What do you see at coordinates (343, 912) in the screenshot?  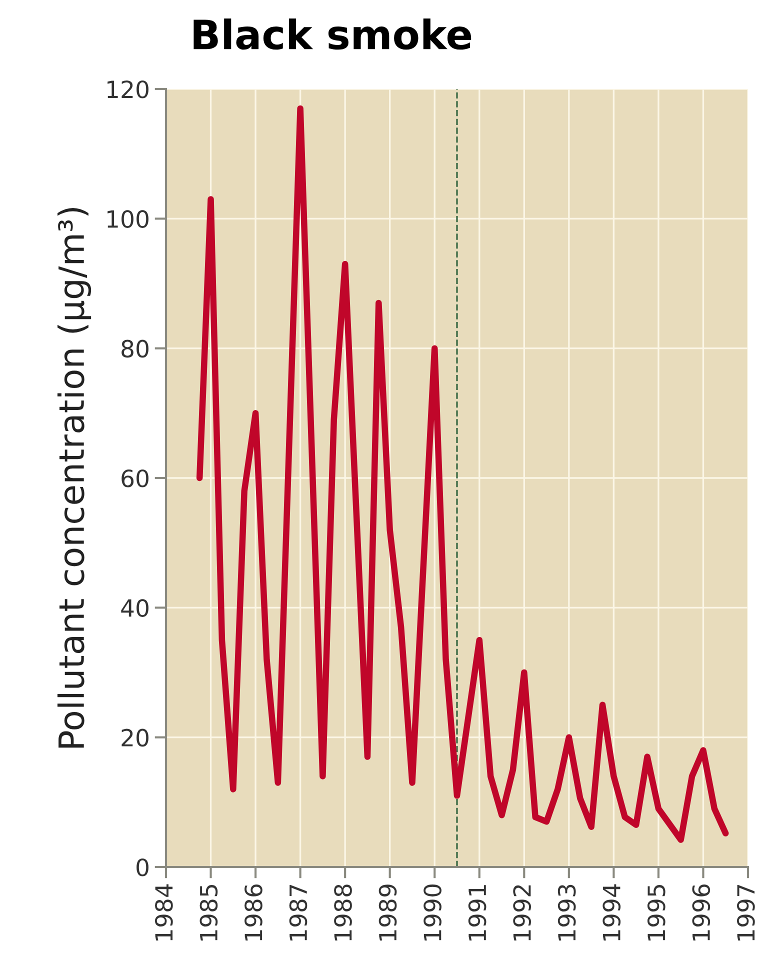 I see `x-tick-label: 1988` at bounding box center [343, 912].